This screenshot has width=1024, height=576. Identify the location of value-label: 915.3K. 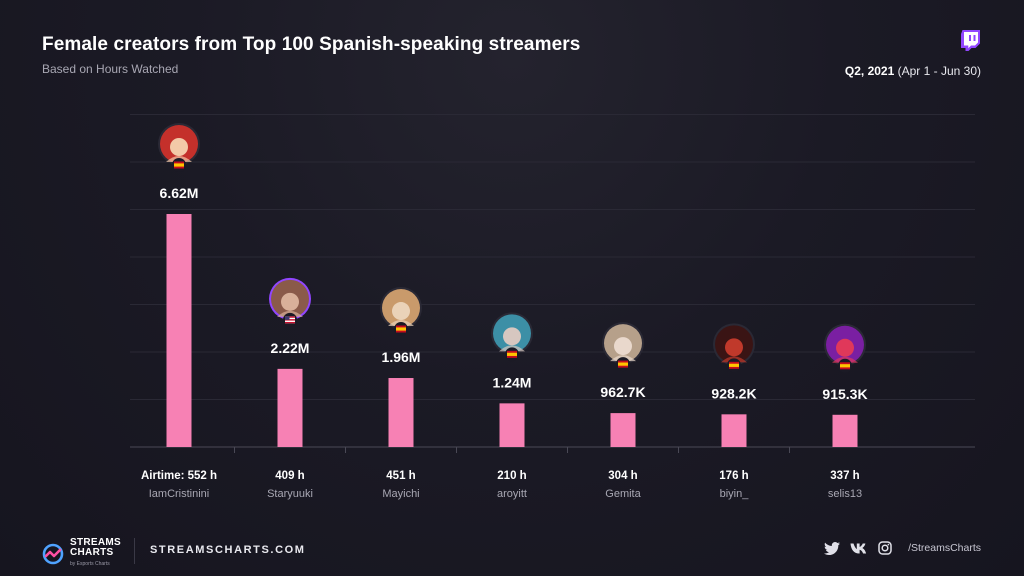
(844, 394).